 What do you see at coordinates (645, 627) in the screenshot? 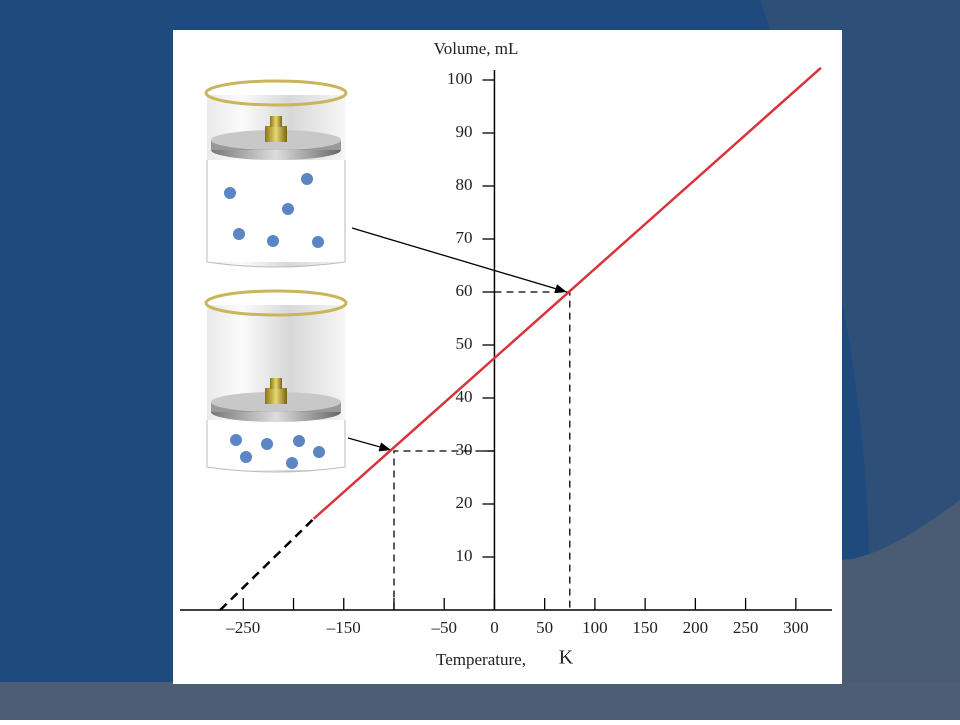
I see `x-tick-label: 150` at bounding box center [645, 627].